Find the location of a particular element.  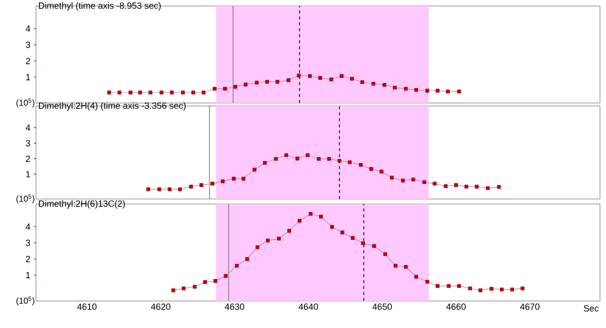

chart-title: Dimethyl (time axis -8.953 sec) is located at coordinates (99, 6).